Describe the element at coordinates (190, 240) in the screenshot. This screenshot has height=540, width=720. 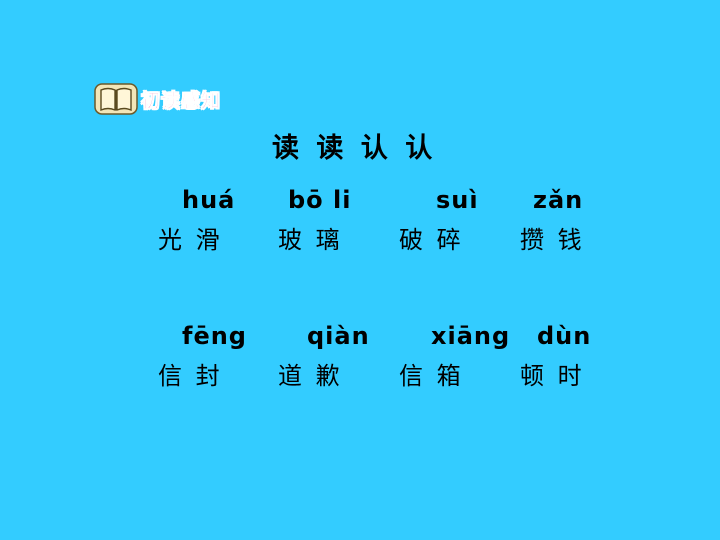
I see `word-guanghua: 光 滑` at that location.